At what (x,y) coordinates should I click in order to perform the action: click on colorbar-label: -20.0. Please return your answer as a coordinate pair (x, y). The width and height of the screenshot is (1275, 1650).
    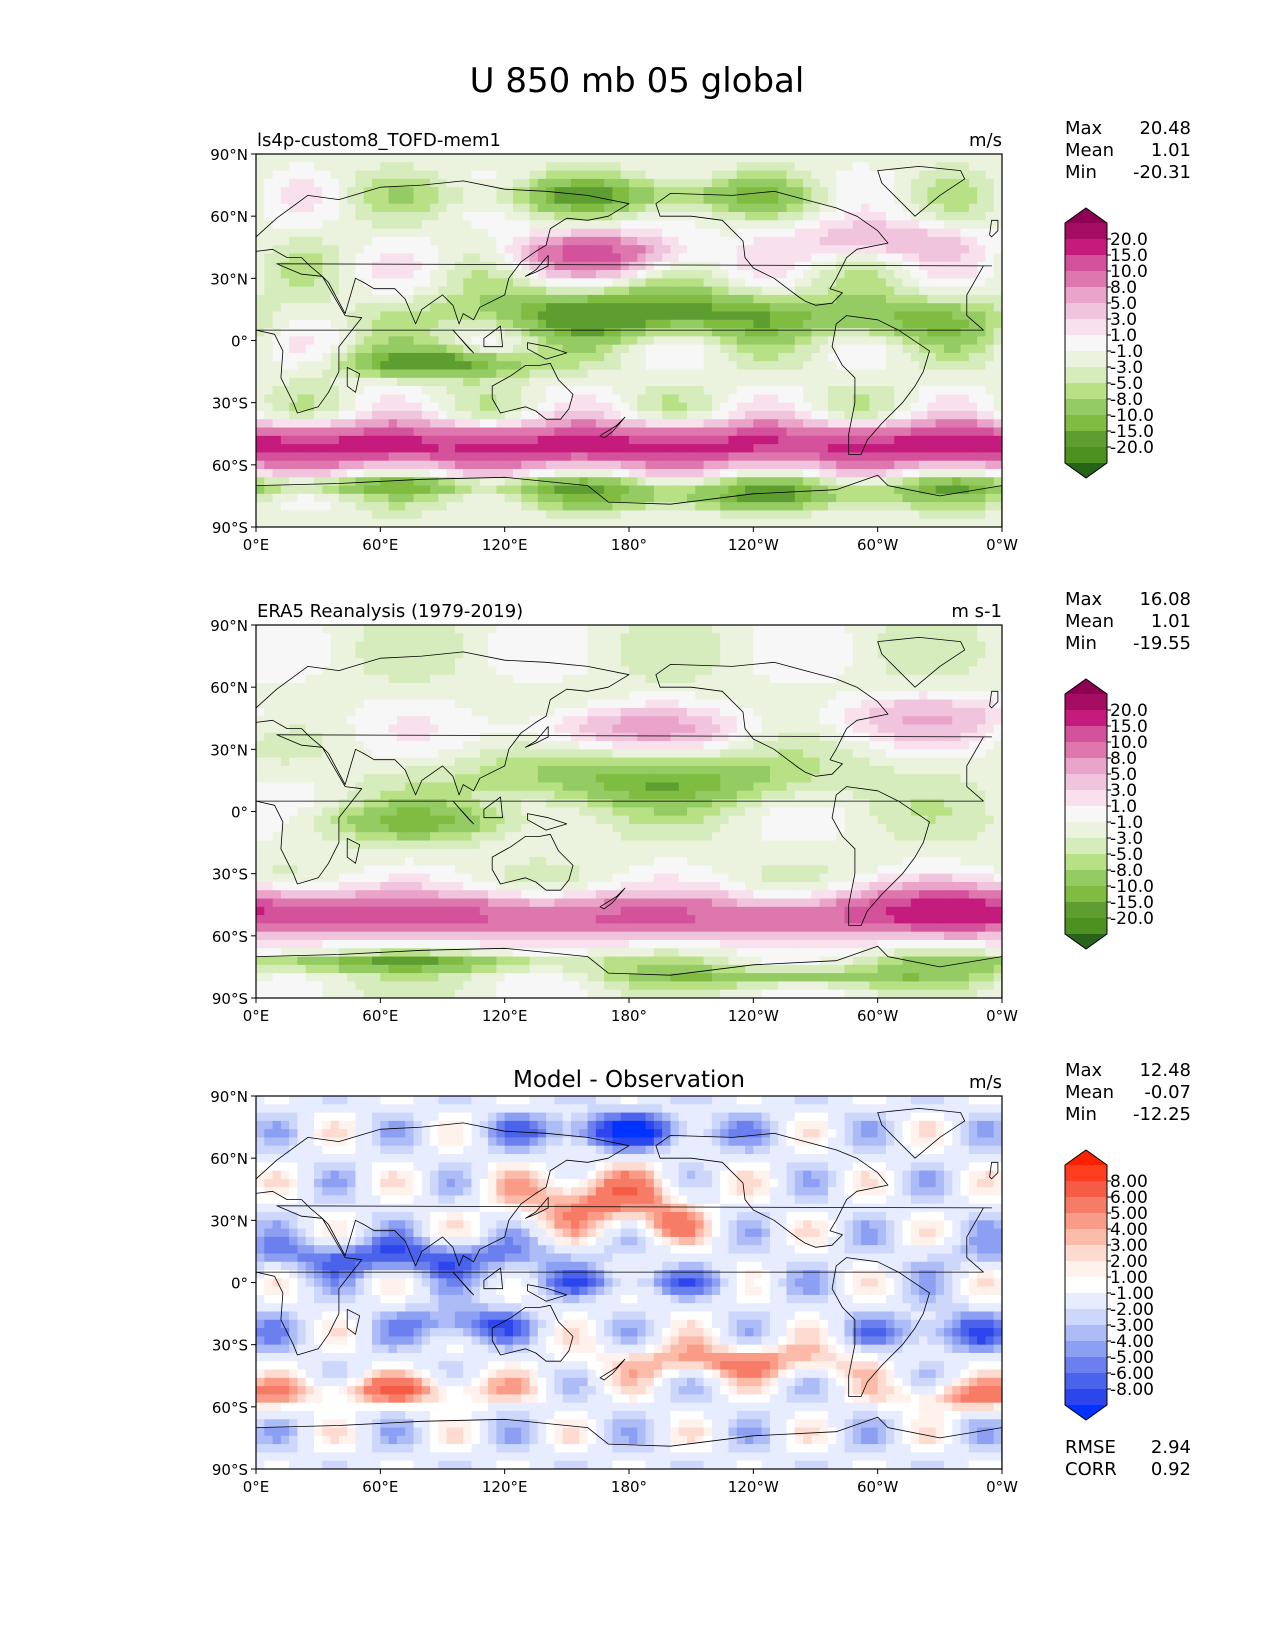
    Looking at the image, I should click on (1132, 919).